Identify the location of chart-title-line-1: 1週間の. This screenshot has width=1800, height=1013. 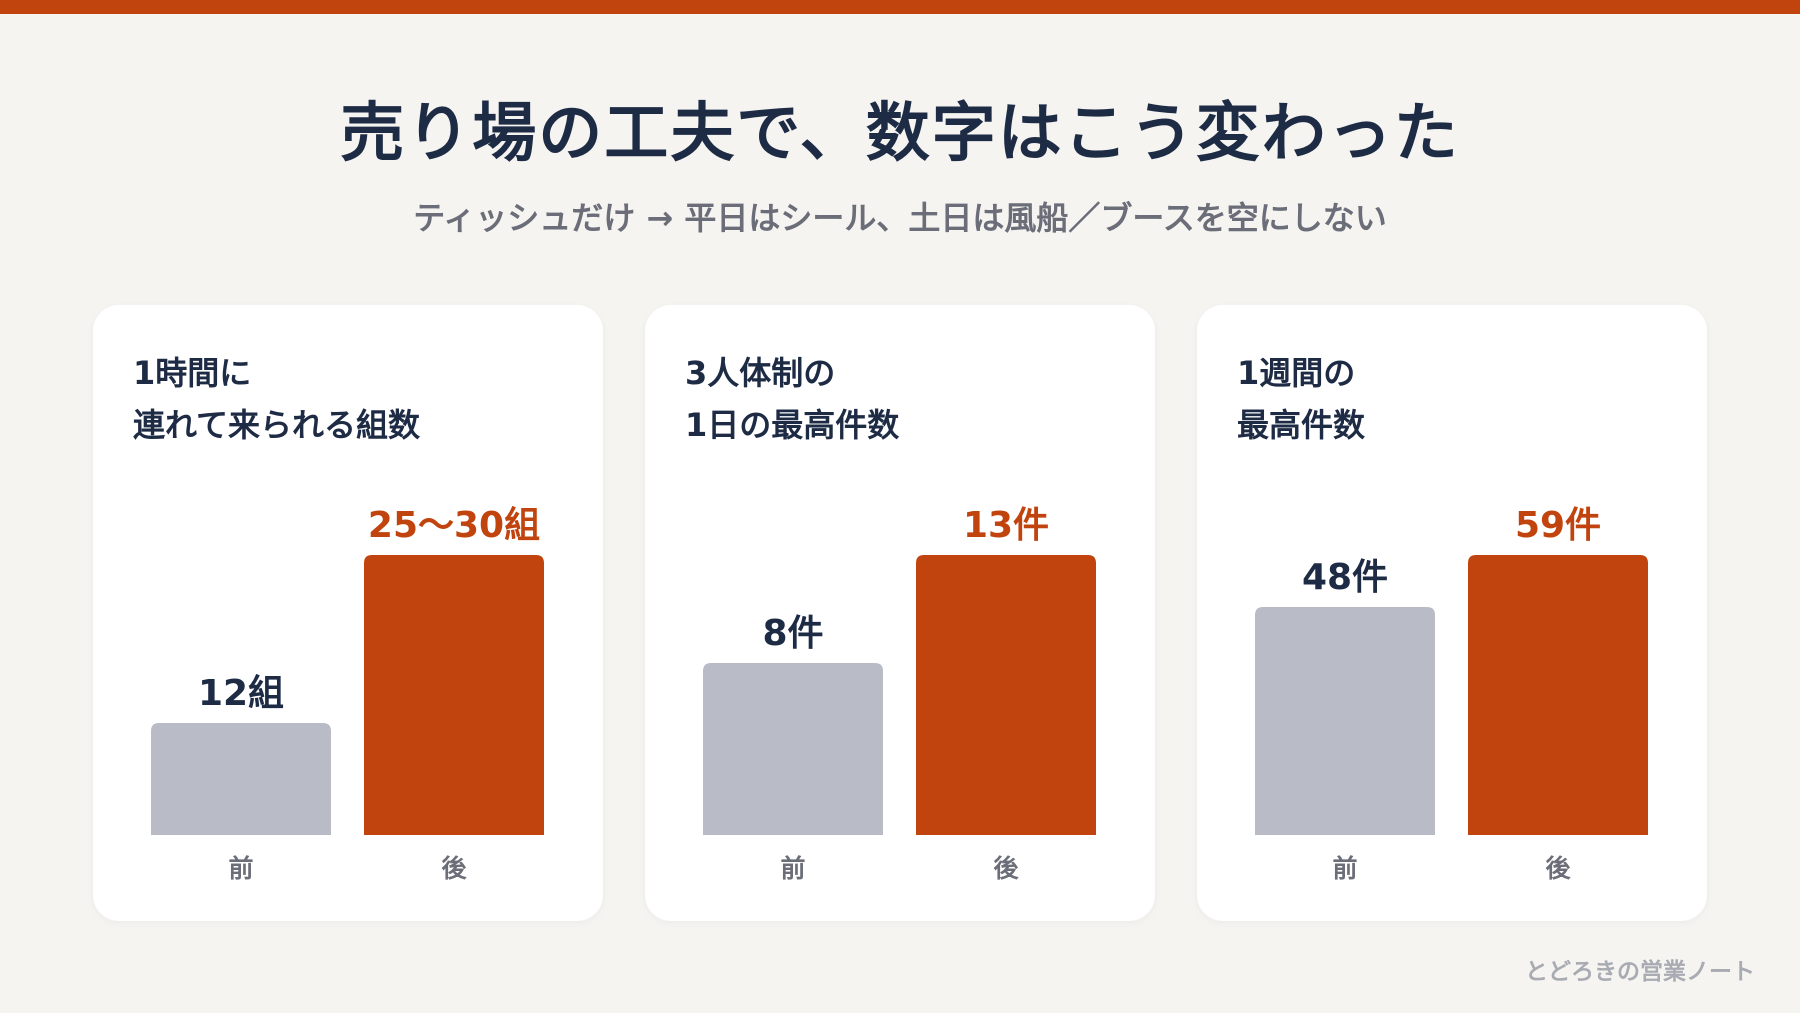
(1296, 373).